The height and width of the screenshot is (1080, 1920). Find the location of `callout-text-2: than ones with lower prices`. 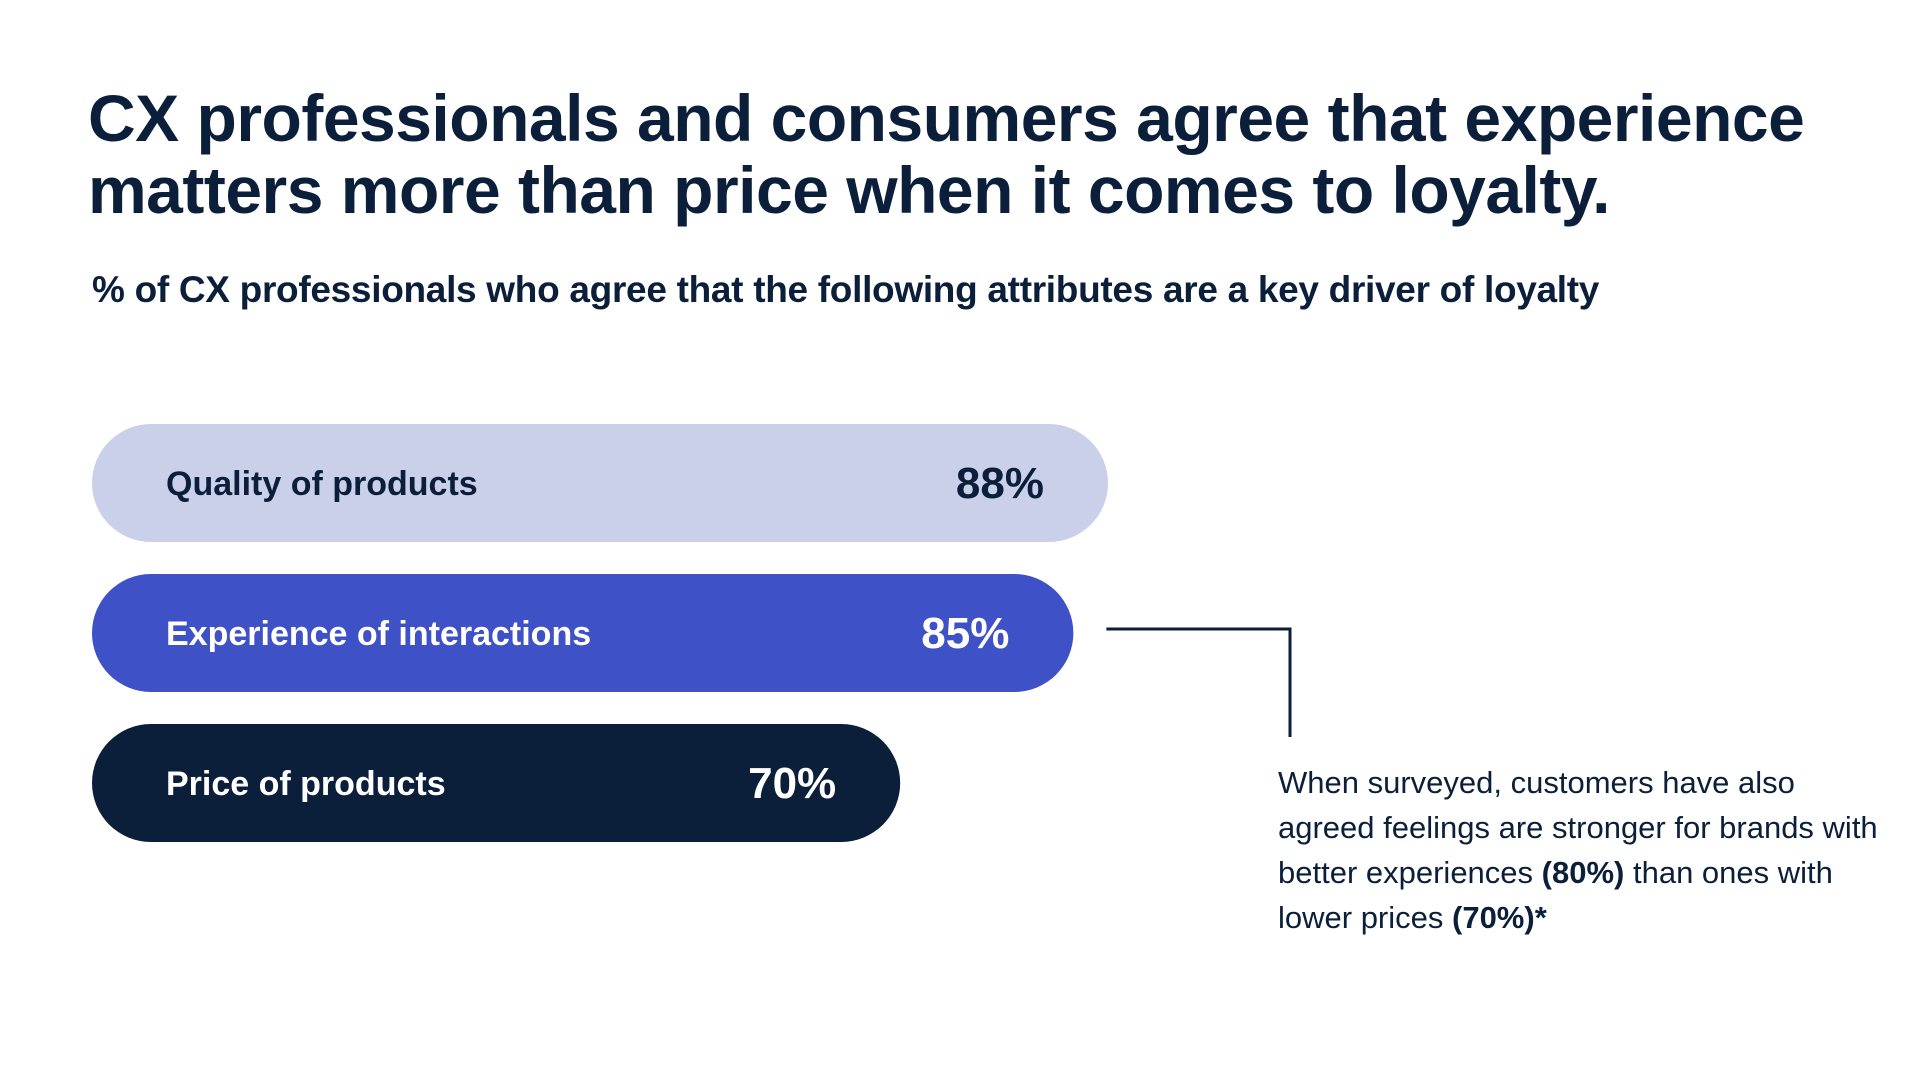

callout-text-2: than ones with lower prices is located at coordinates (1555, 895).